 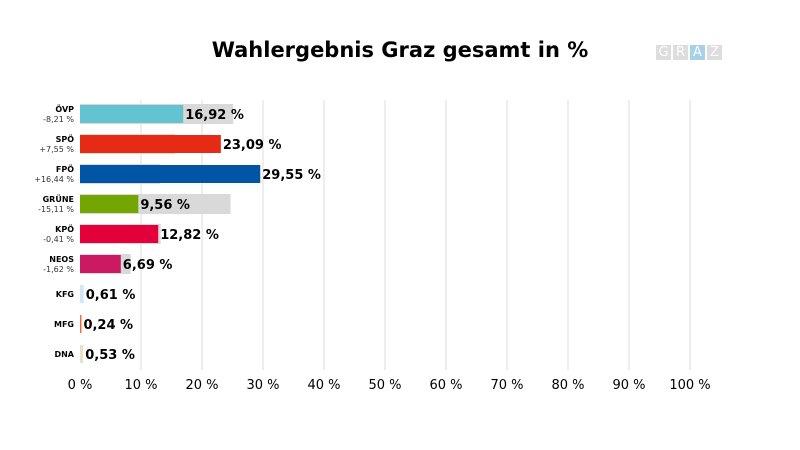 I want to click on x-tick-label: 30 %, so click(x=262, y=385).